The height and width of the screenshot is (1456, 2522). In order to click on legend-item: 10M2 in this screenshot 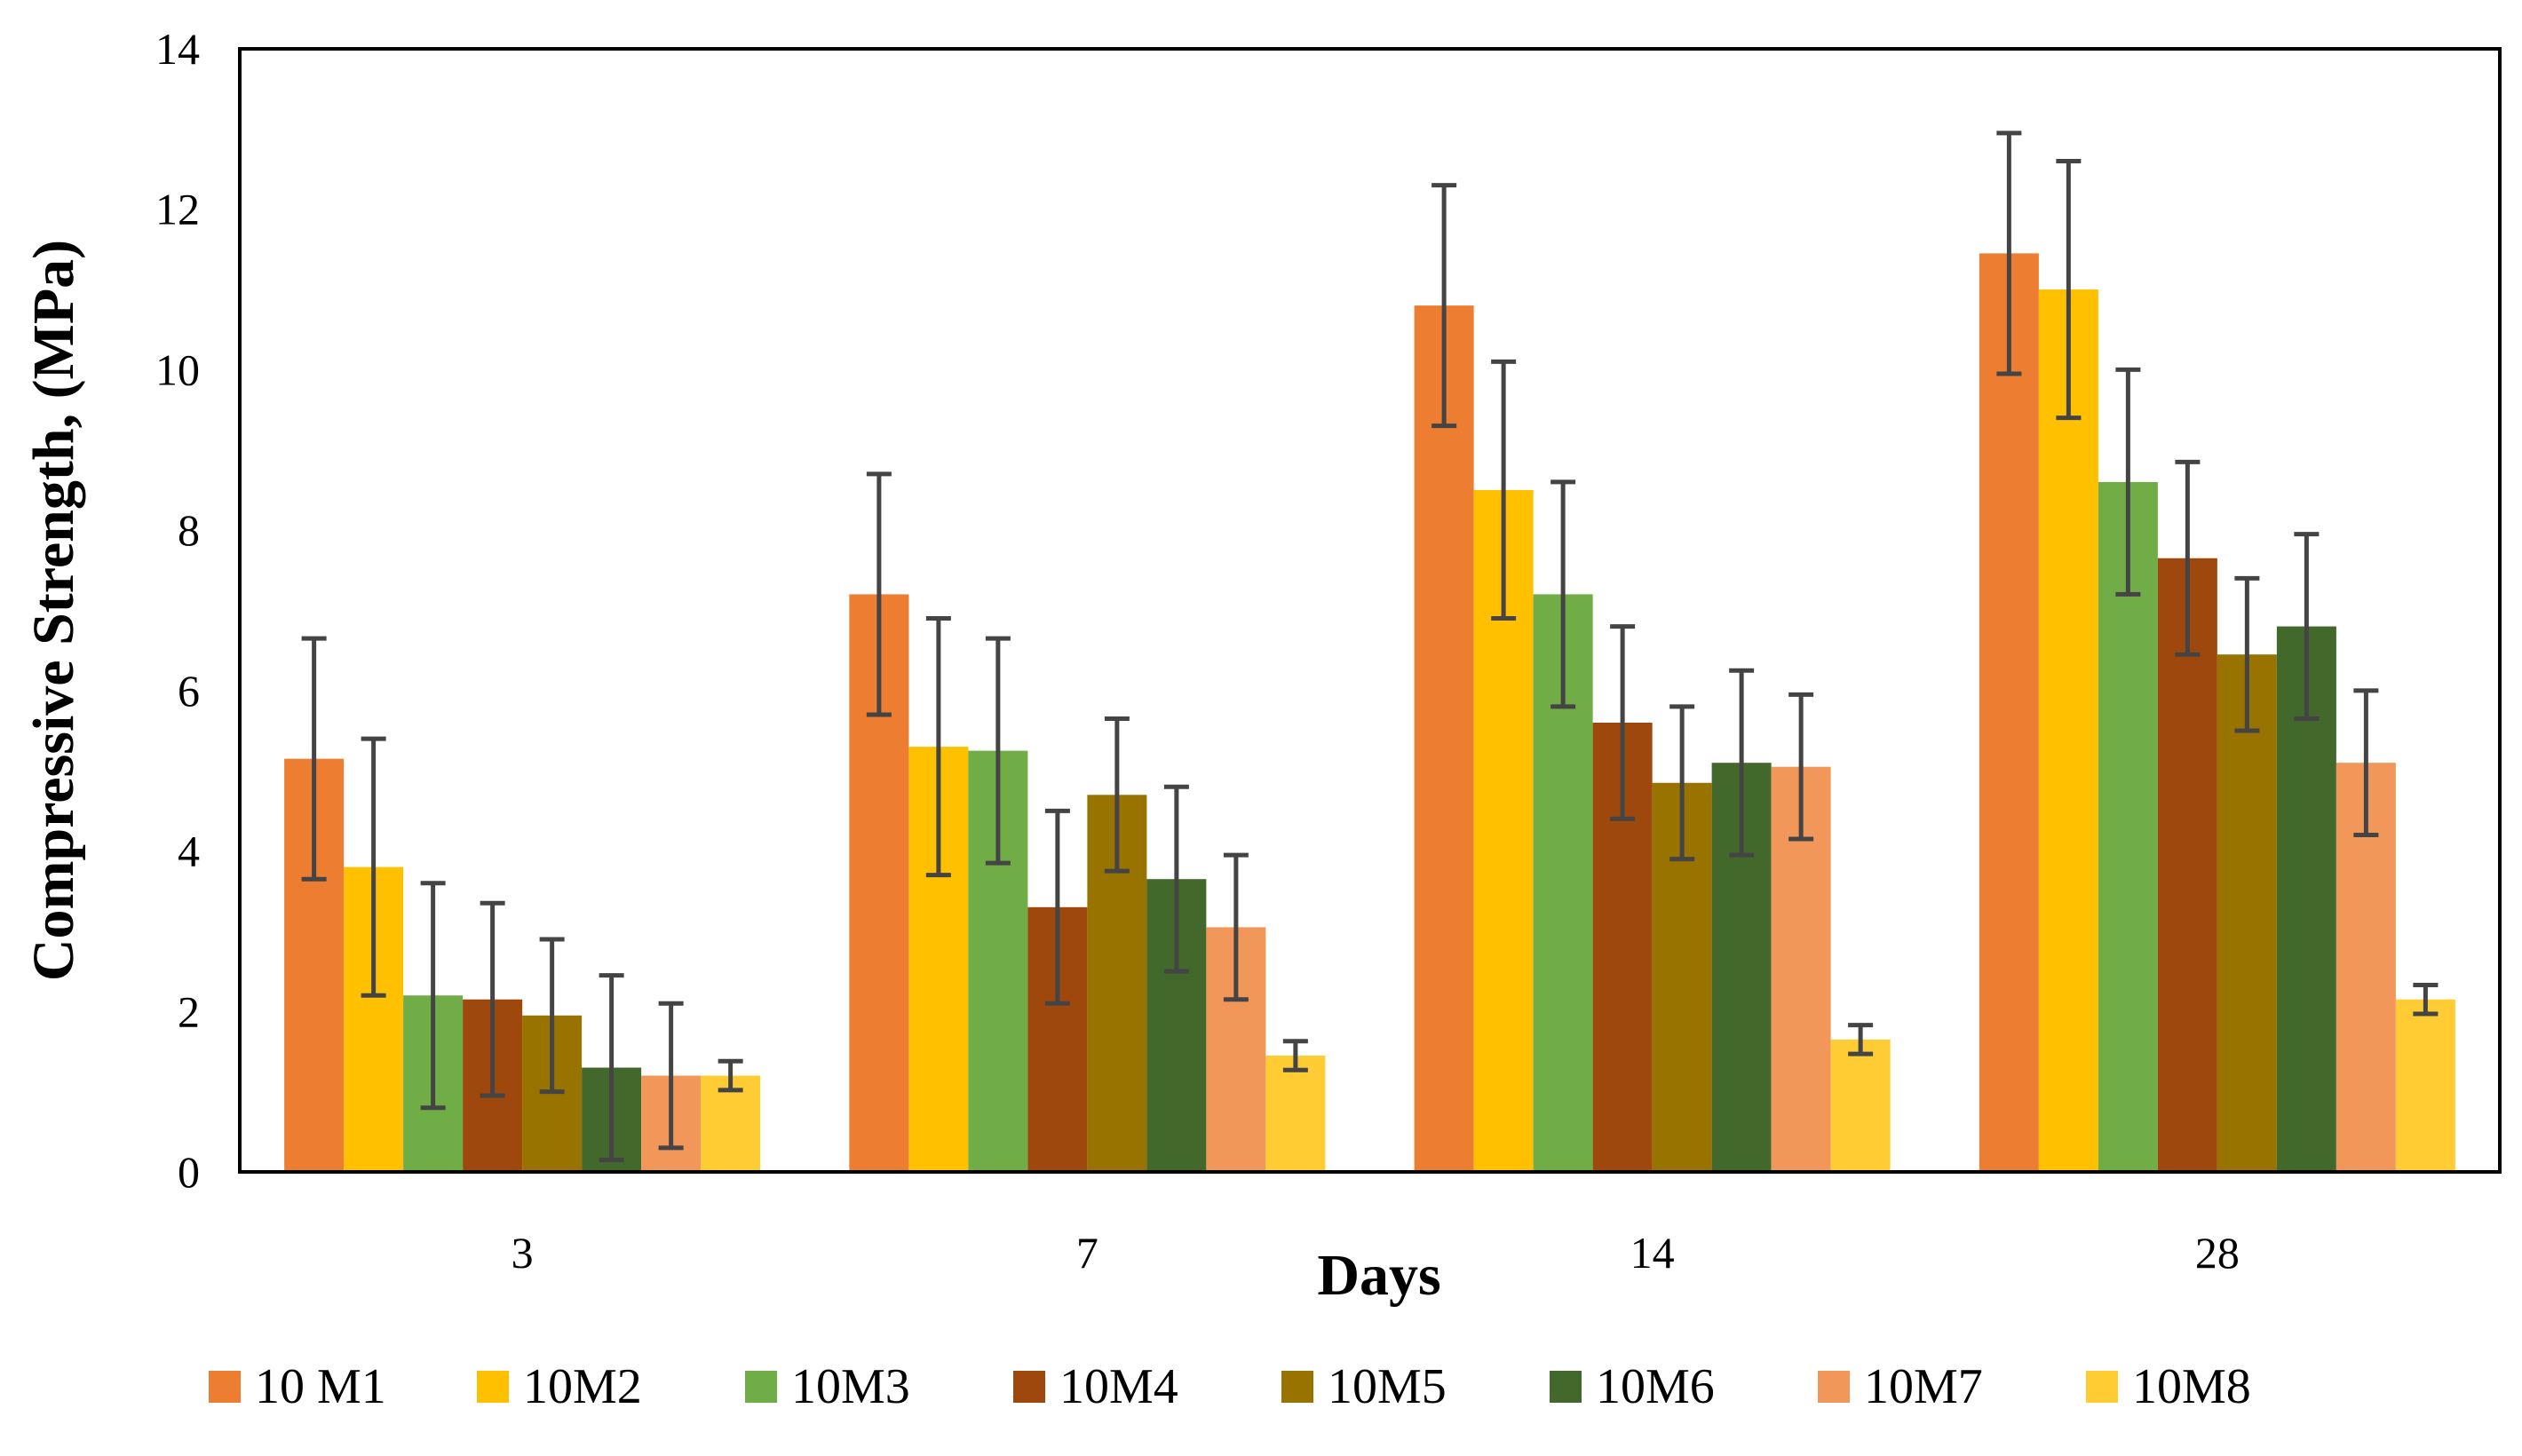, I will do `click(560, 1386)`.